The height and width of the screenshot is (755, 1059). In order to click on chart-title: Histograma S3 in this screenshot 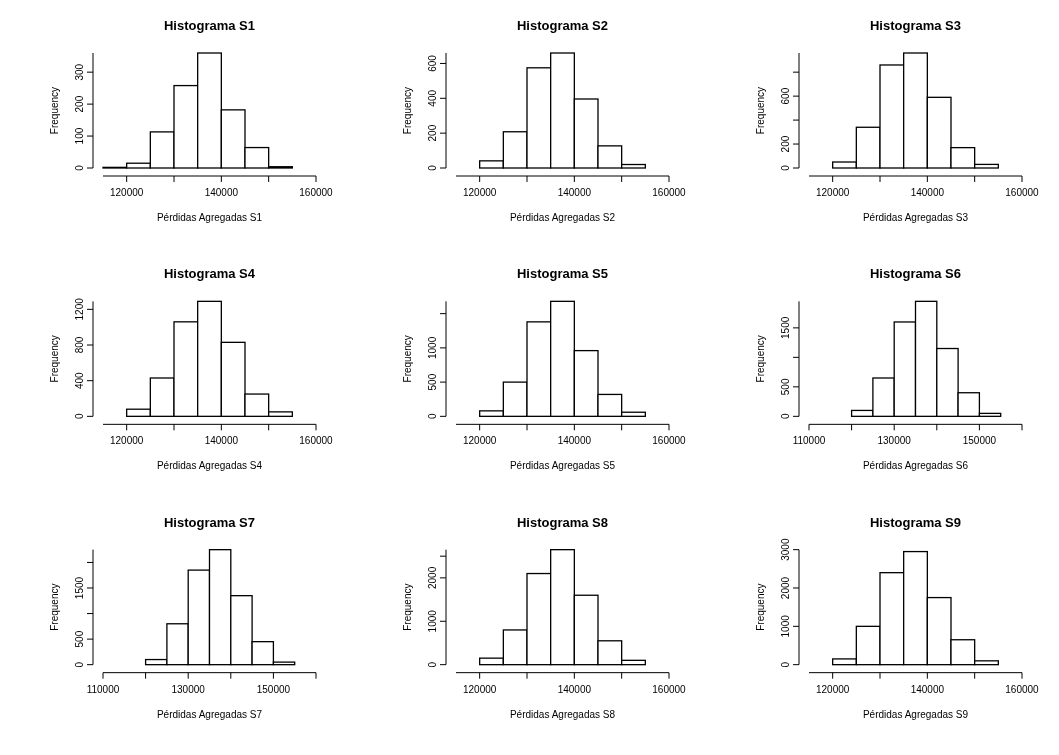, I will do `click(915, 25)`.